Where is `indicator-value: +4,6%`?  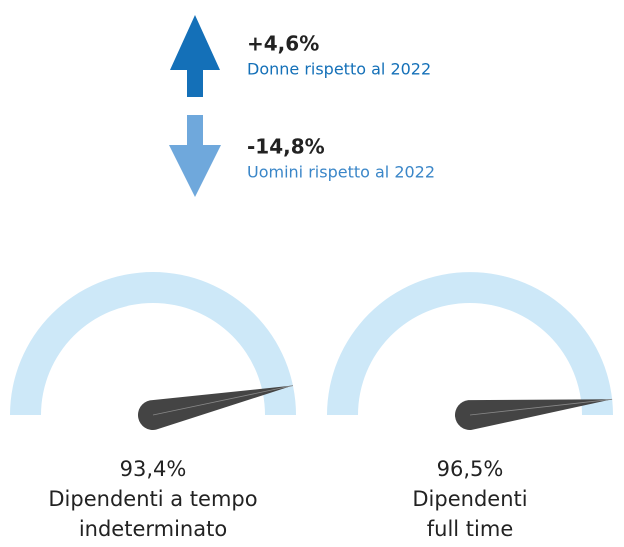 indicator-value: +4,6% is located at coordinates (283, 44).